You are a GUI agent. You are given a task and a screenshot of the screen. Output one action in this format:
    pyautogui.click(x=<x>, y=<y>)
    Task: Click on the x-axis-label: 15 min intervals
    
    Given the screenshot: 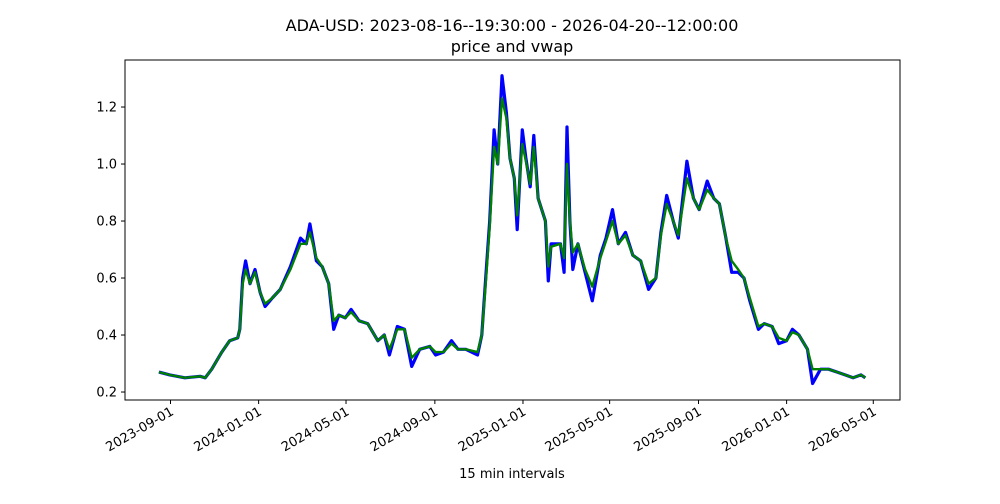 What is the action you would take?
    pyautogui.click(x=512, y=474)
    